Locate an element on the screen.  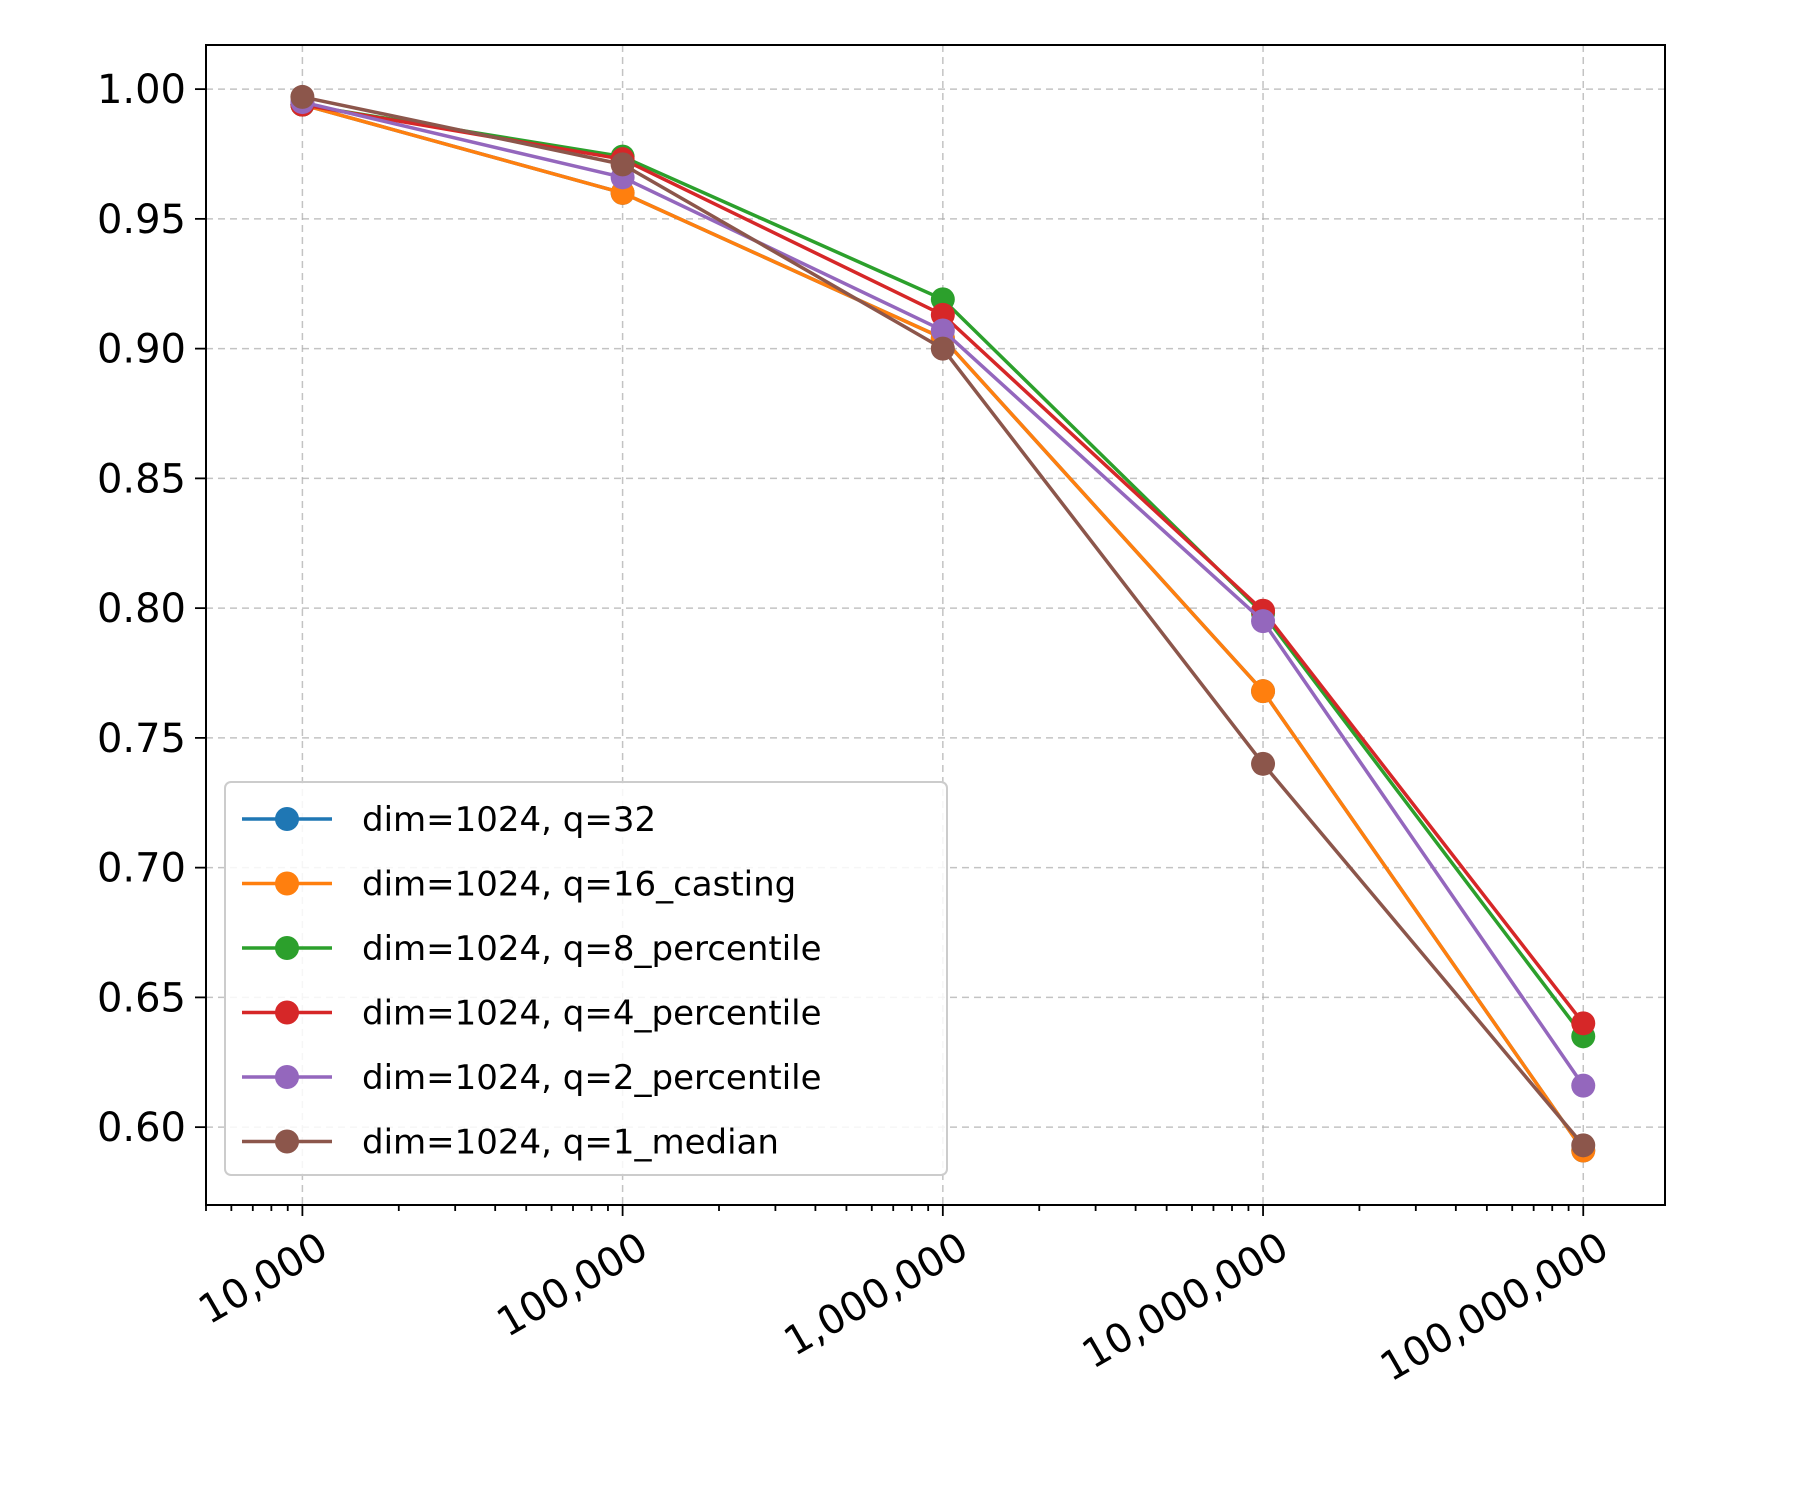
legend-entry: dim=1024, q=4_percentile is located at coordinates (532, 1014).